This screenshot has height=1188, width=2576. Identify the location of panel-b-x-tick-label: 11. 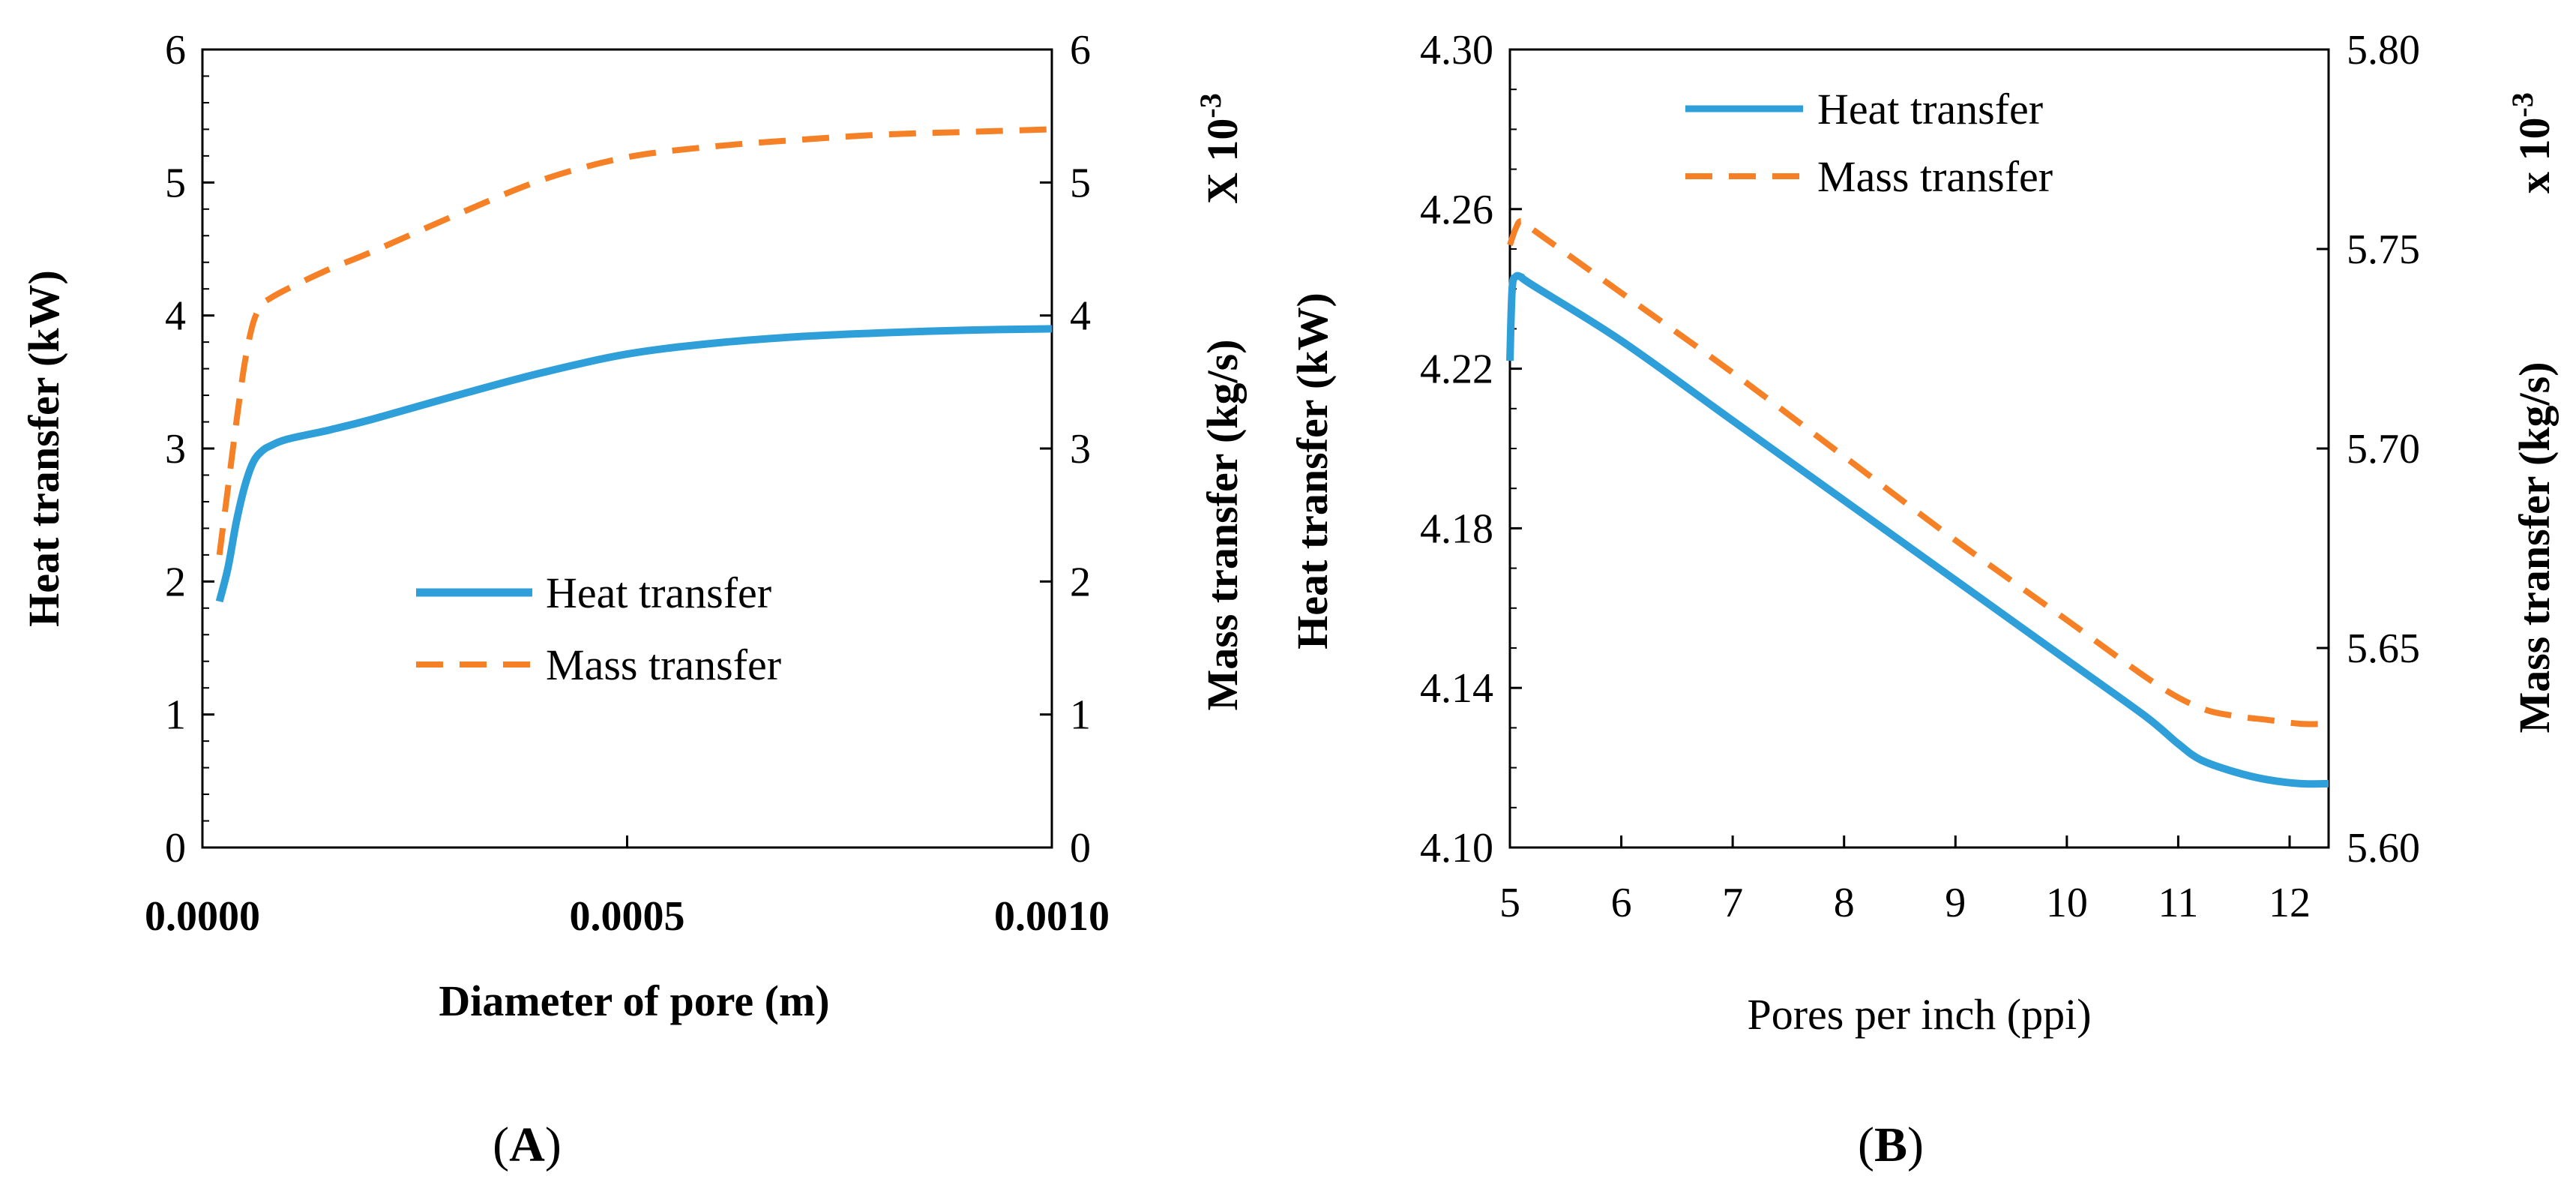
(2178, 903).